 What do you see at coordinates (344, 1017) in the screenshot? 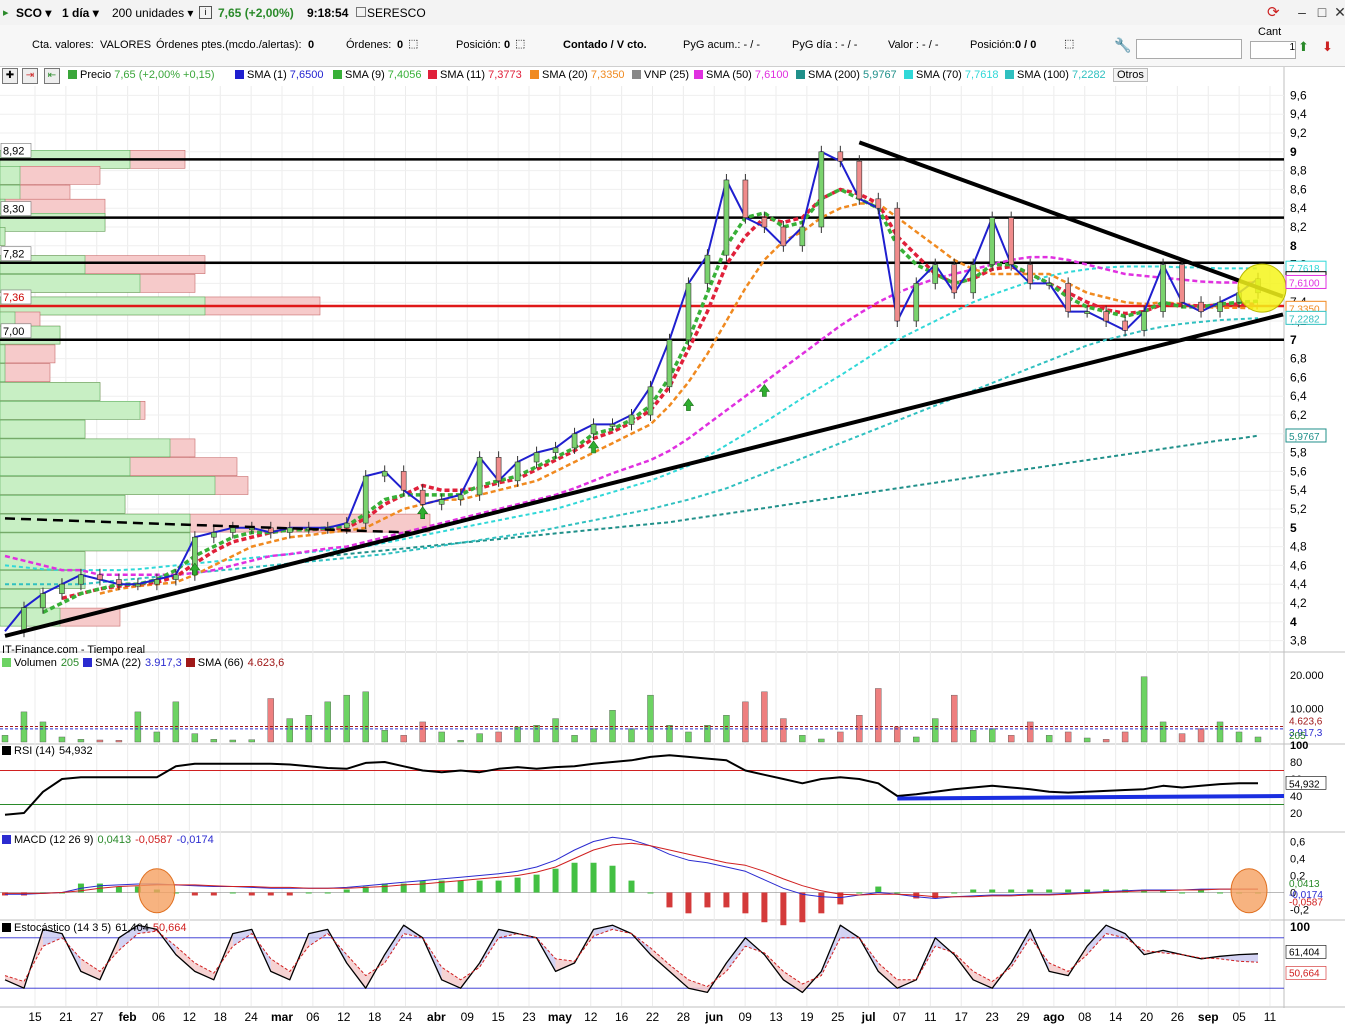
I see `x-tick-label: 12` at bounding box center [344, 1017].